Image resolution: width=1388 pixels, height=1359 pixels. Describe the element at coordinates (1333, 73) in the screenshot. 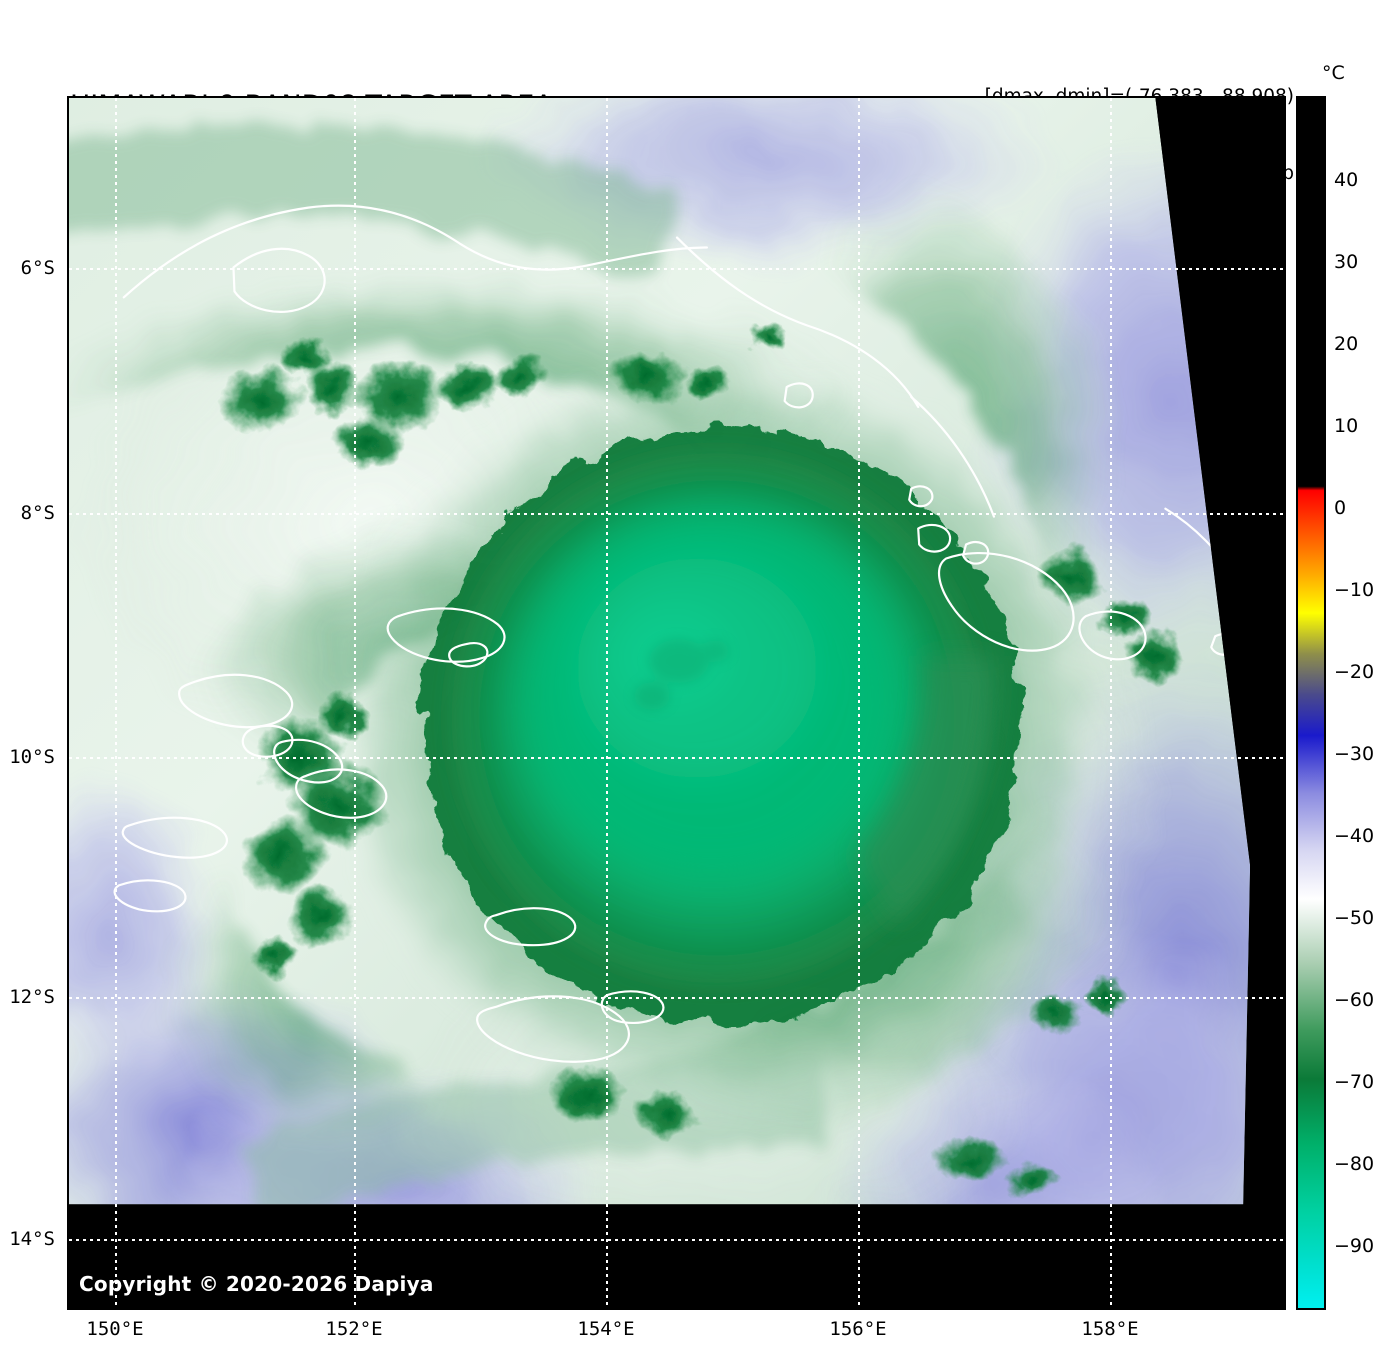

I see `colorbar-unit-label: °C` at that location.